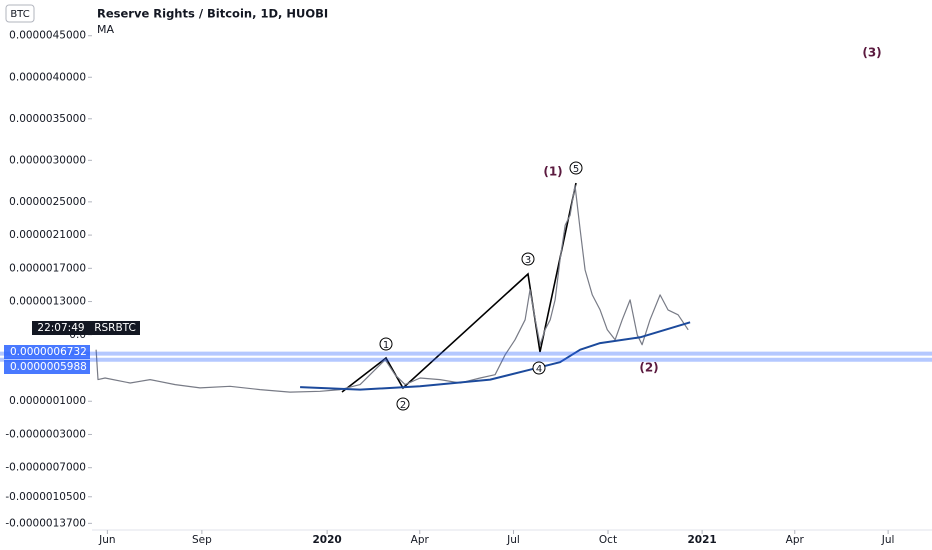 Image resolution: width=932 pixels, height=550 pixels. What do you see at coordinates (45, 434) in the screenshot?
I see `y-tick-label: -0.0000003000` at bounding box center [45, 434].